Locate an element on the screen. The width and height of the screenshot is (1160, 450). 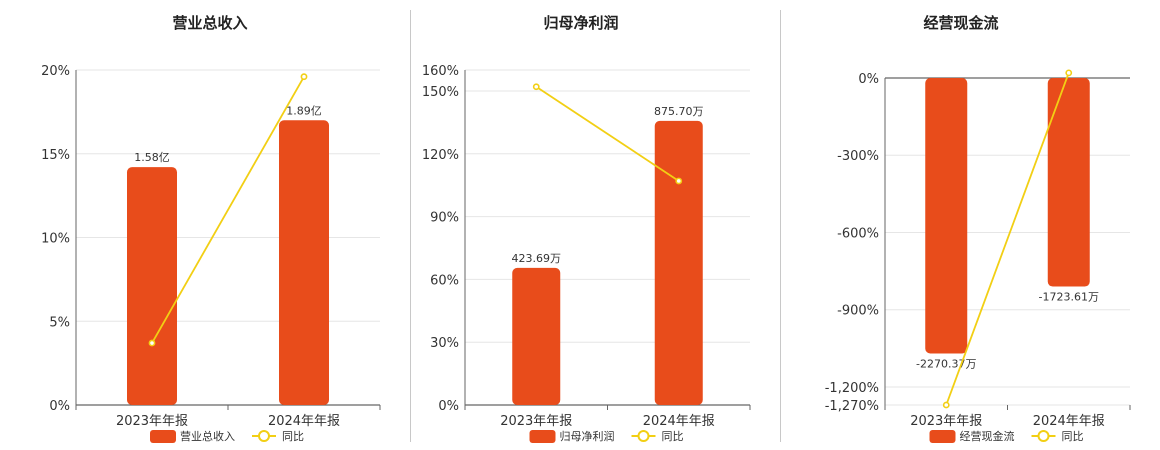
bar-data-label: 875.70万 is located at coordinates (679, 111).